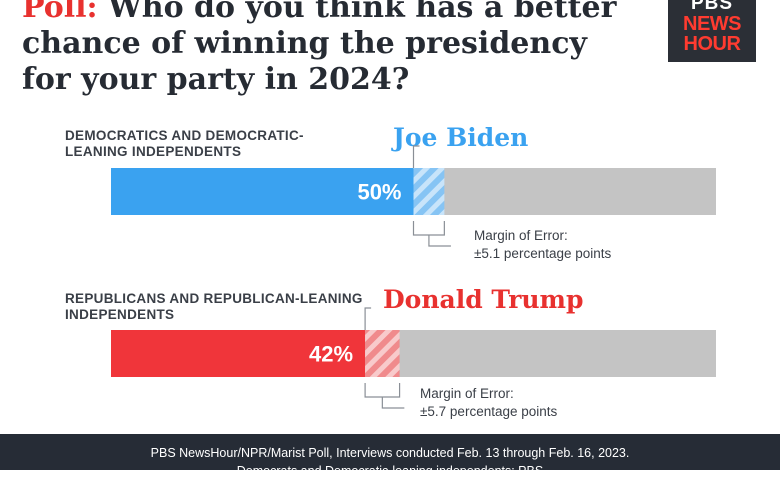  Describe the element at coordinates (382, 390) in the screenshot. I see `moe-bracket-trump` at that location.